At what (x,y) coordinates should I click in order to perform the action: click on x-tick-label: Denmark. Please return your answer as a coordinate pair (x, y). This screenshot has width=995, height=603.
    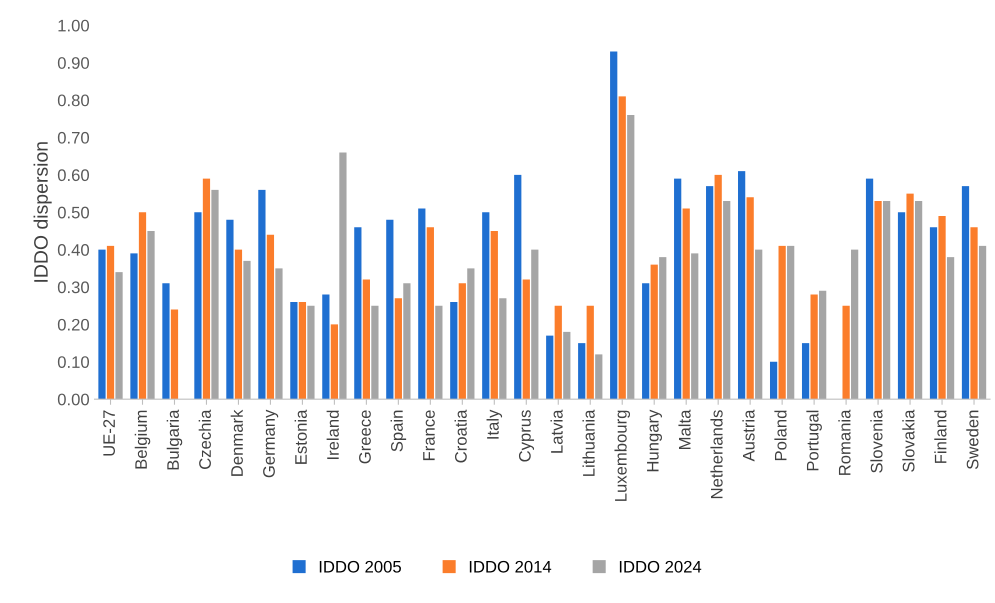
    Looking at the image, I should click on (236, 443).